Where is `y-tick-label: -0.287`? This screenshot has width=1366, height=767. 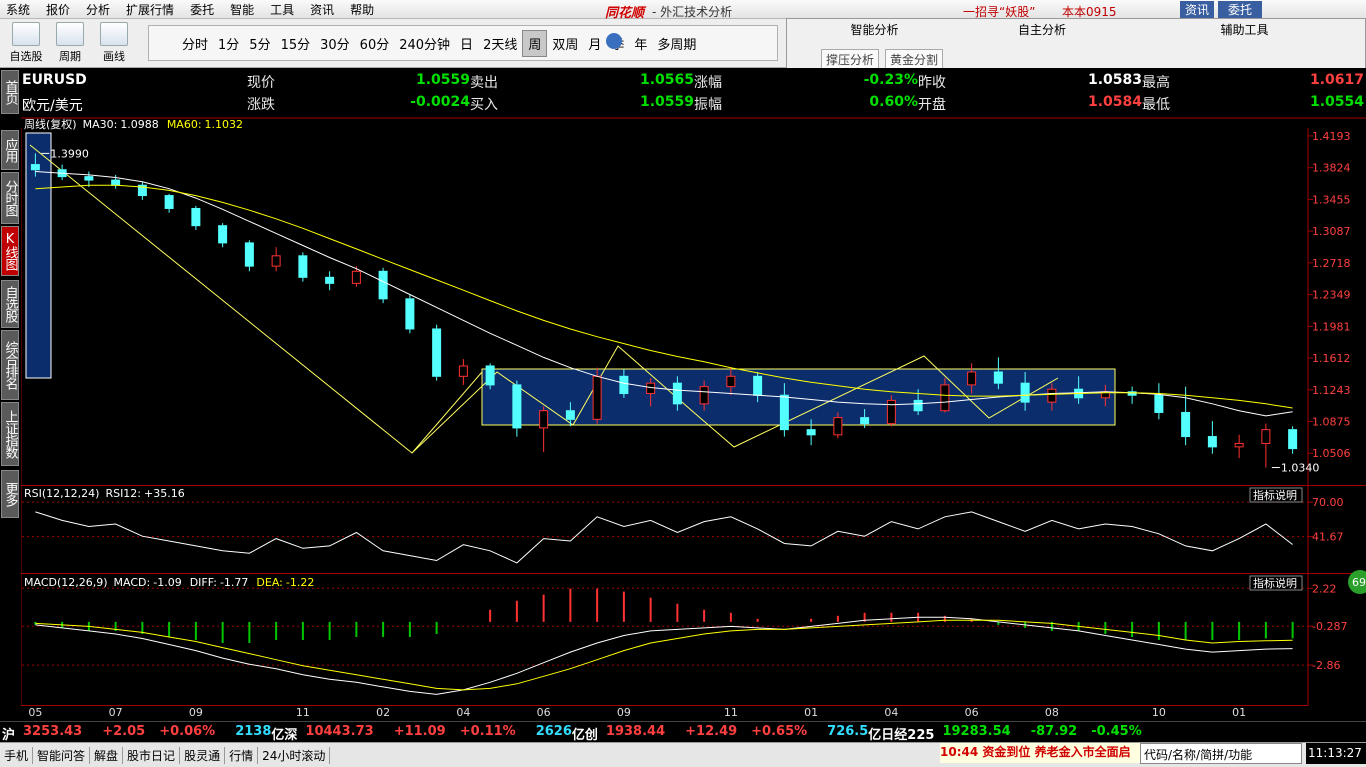
y-tick-label: -0.287 is located at coordinates (1329, 626).